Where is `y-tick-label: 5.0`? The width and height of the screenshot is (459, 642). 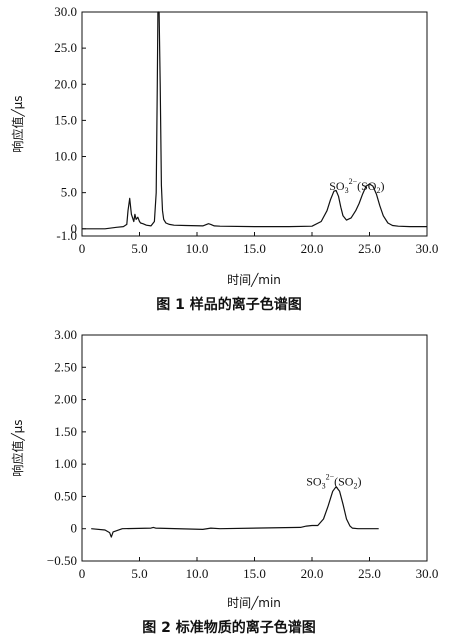 y-tick-label: 5.0 is located at coordinates (69, 192).